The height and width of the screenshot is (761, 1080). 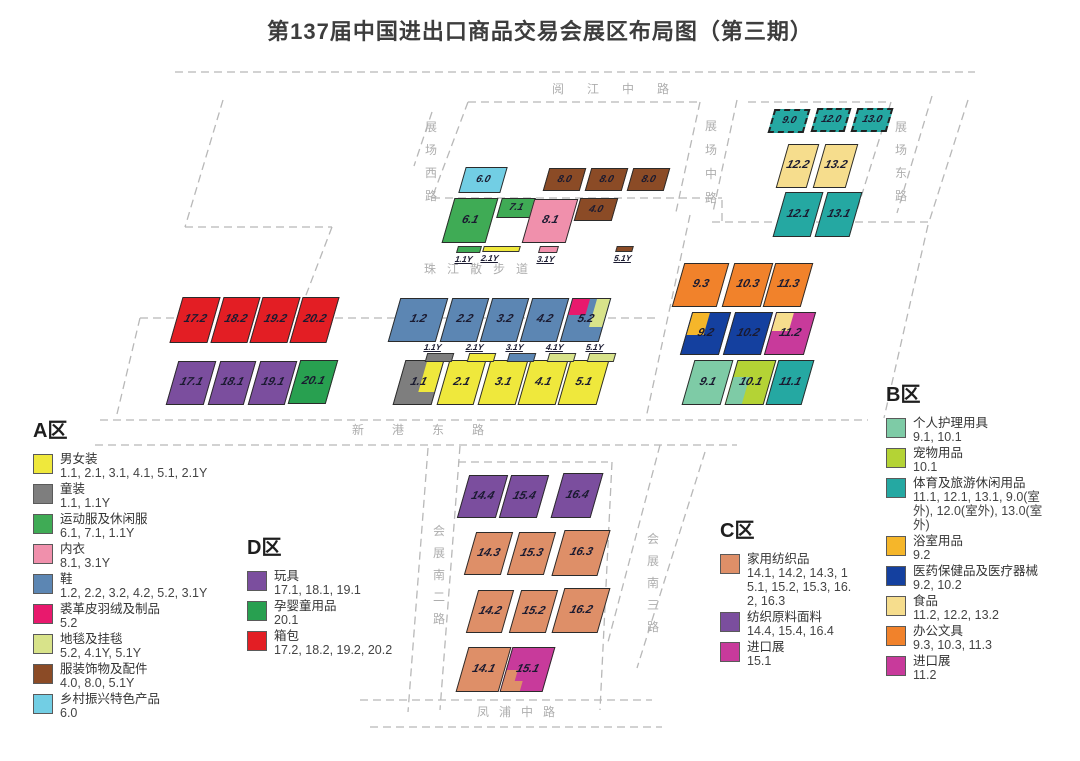 What do you see at coordinates (951, 423) in the screenshot?
I see `legend-category-name: 个人护理用具` at bounding box center [951, 423].